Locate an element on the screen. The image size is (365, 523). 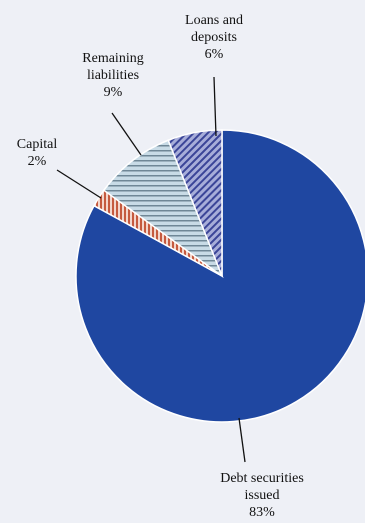
slice-name-label: Capital is located at coordinates (37, 144).